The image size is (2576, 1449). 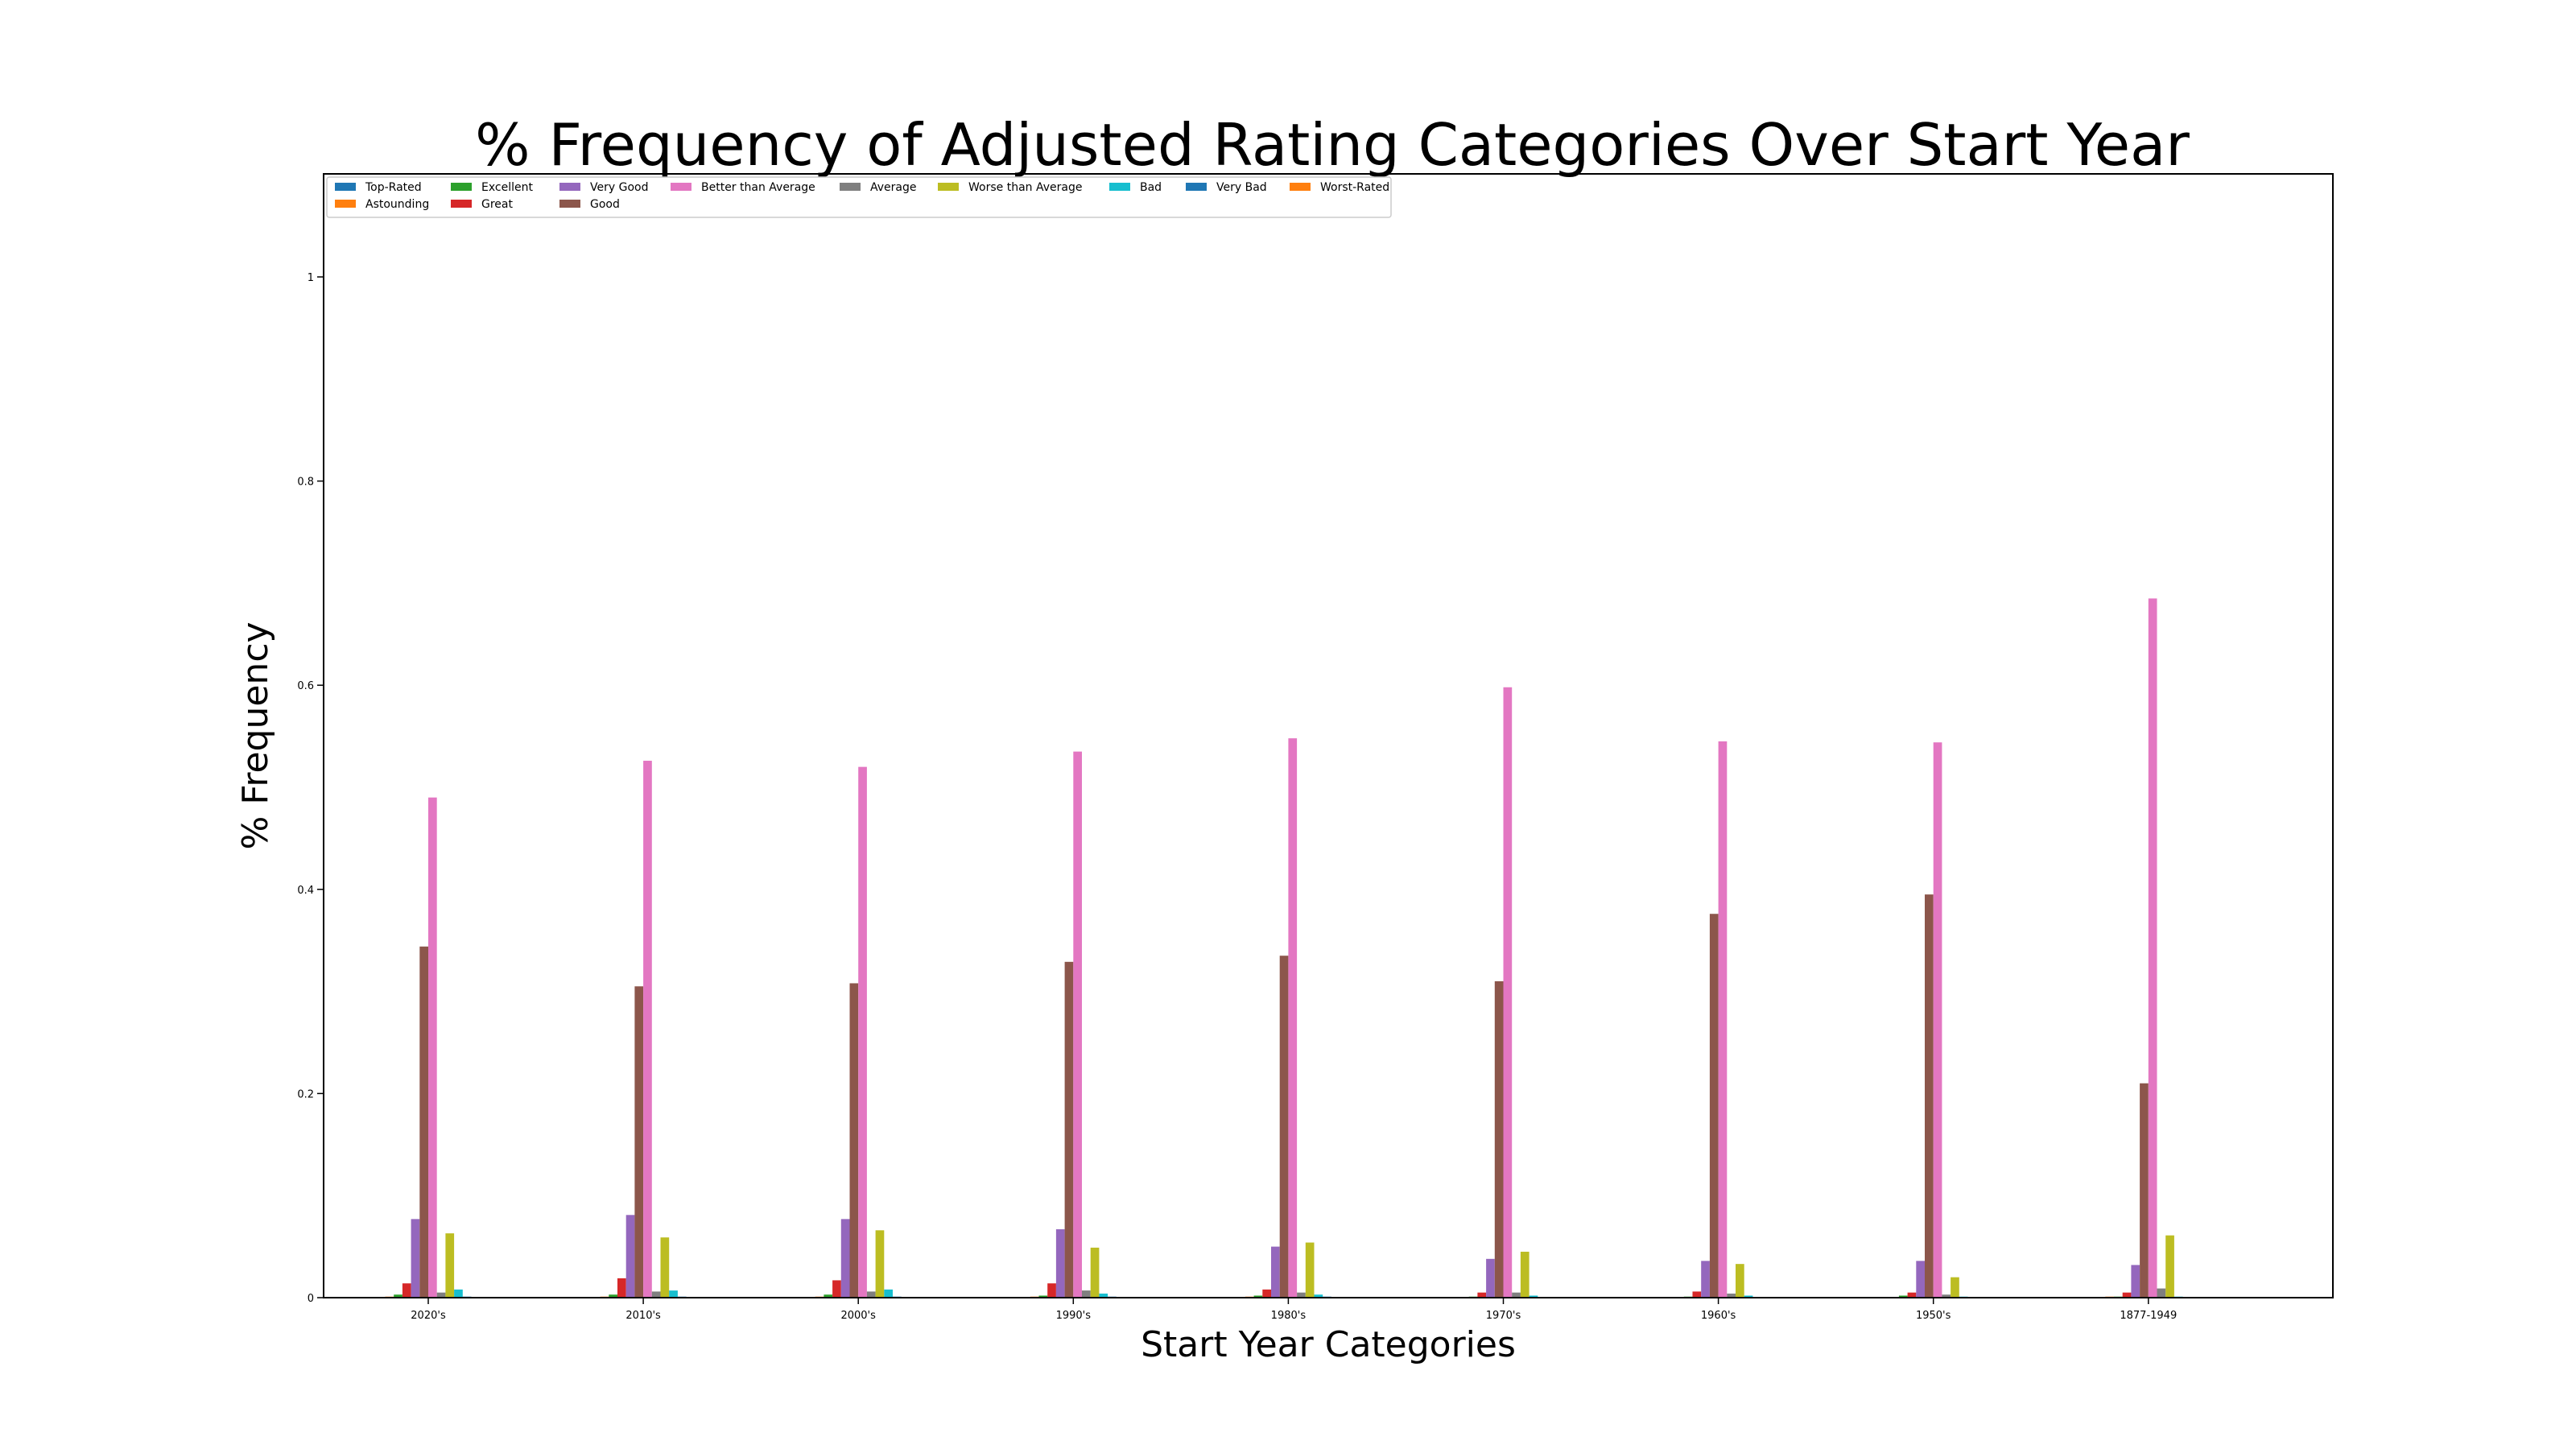 What do you see at coordinates (1025, 187) in the screenshot?
I see `legend-label: Worse than Average` at bounding box center [1025, 187].